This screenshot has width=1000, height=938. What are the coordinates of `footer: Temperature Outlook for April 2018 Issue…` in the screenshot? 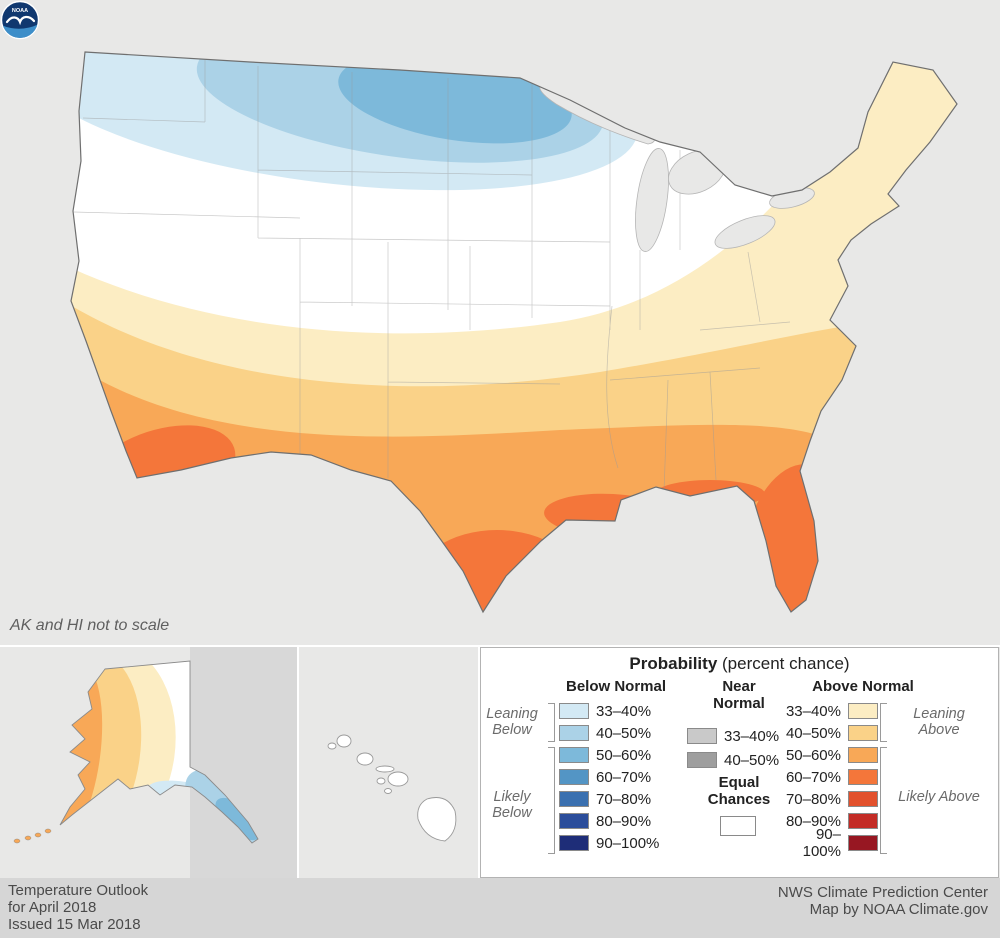 It's located at (500, 908).